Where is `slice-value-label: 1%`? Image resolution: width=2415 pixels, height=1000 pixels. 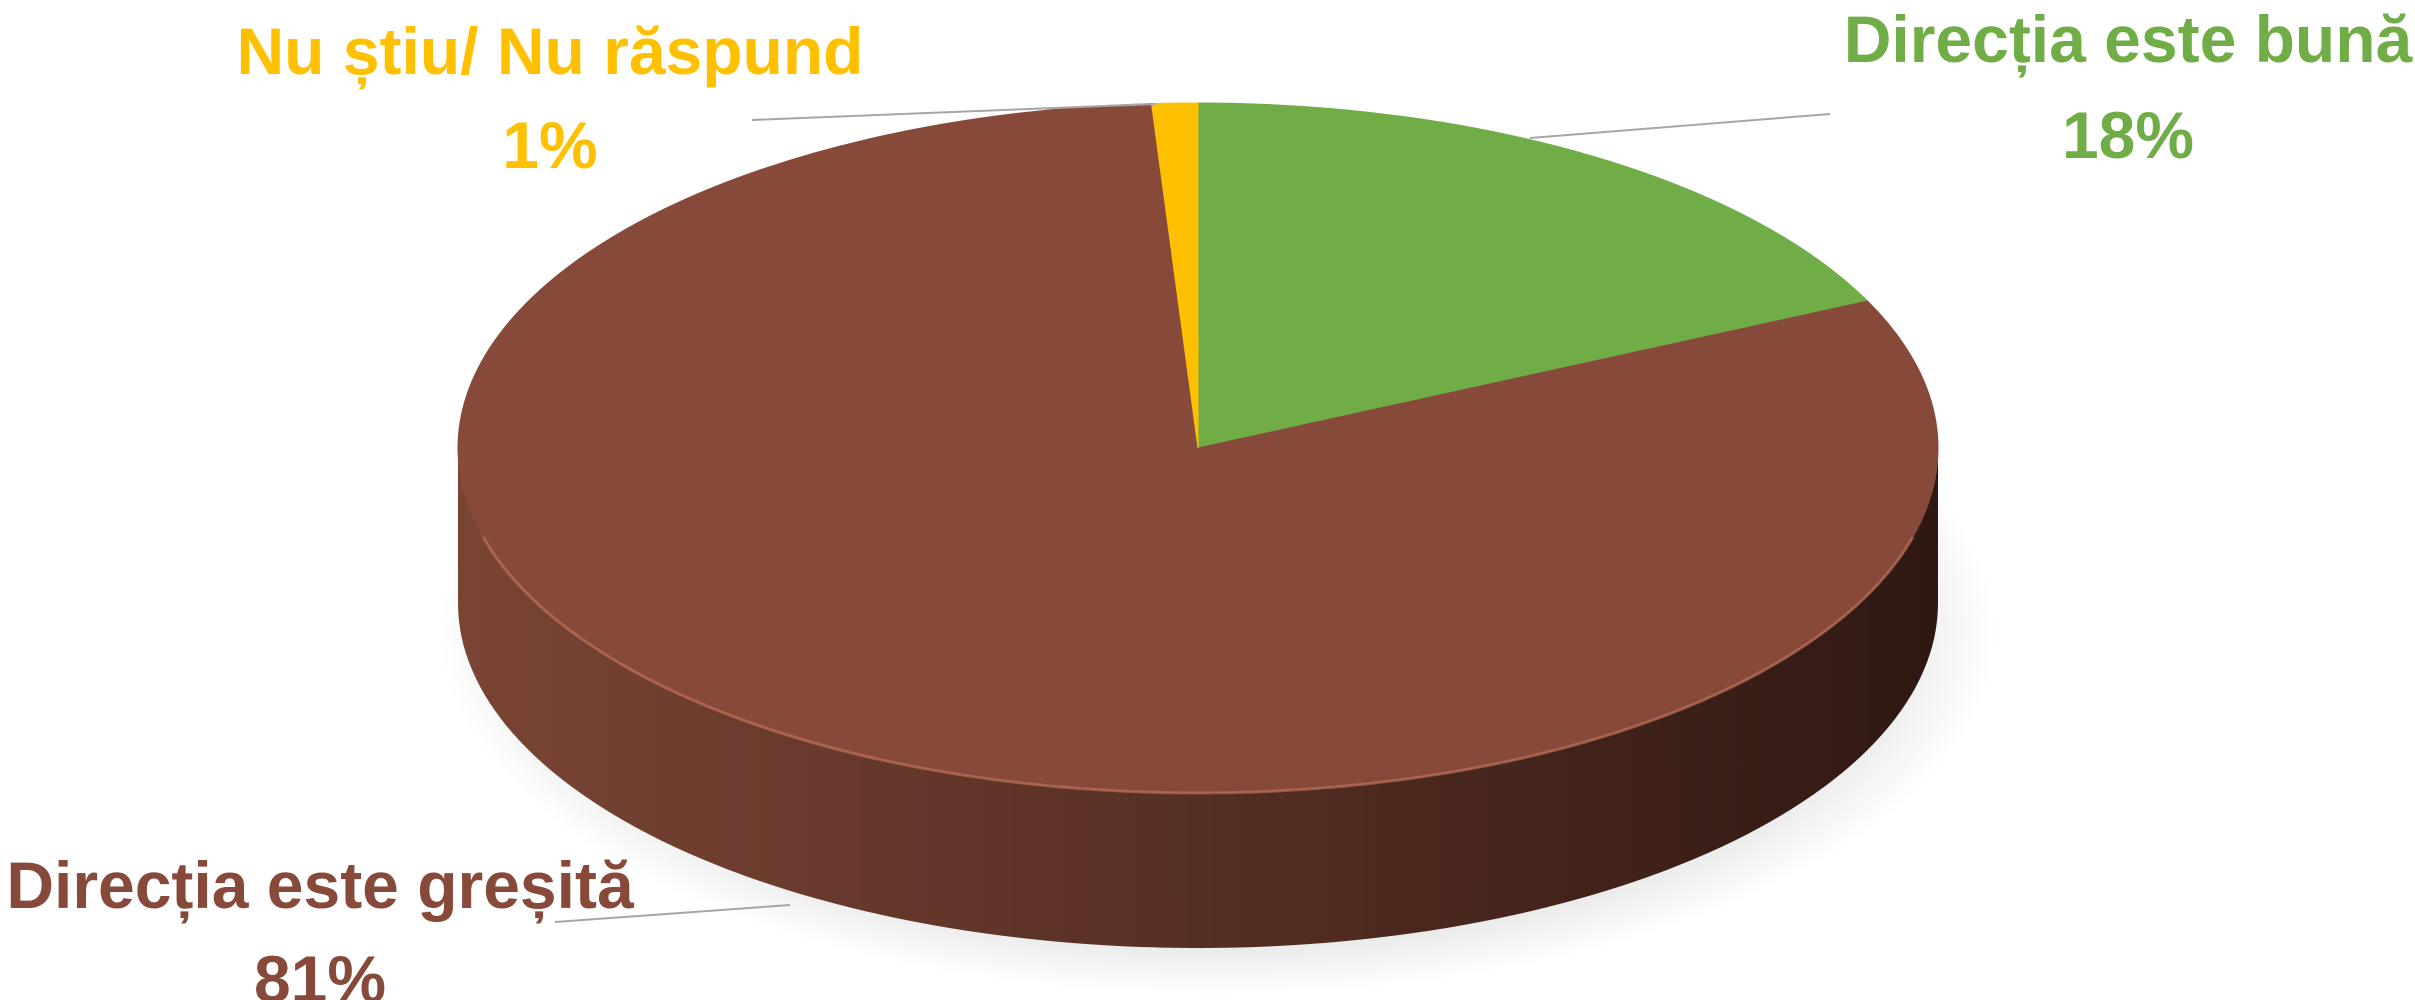 slice-value-label: 1% is located at coordinates (549, 145).